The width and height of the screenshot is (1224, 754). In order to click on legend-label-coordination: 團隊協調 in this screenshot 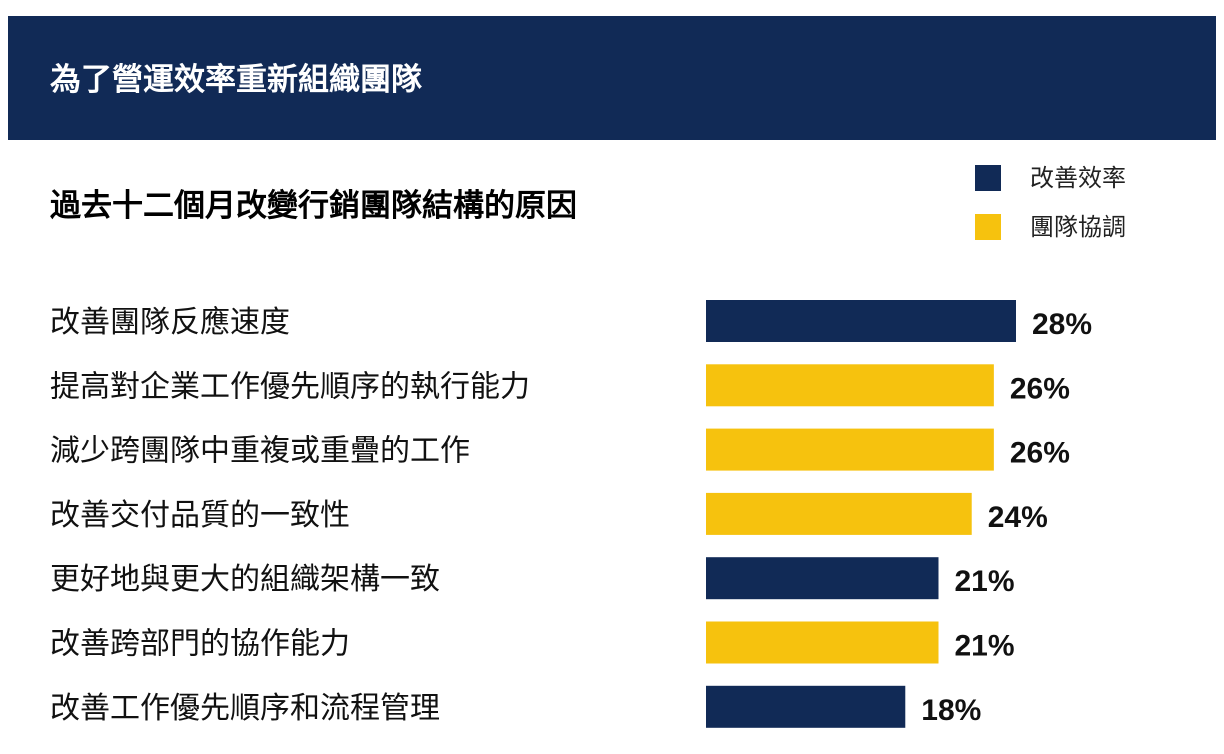, I will do `click(1078, 227)`.